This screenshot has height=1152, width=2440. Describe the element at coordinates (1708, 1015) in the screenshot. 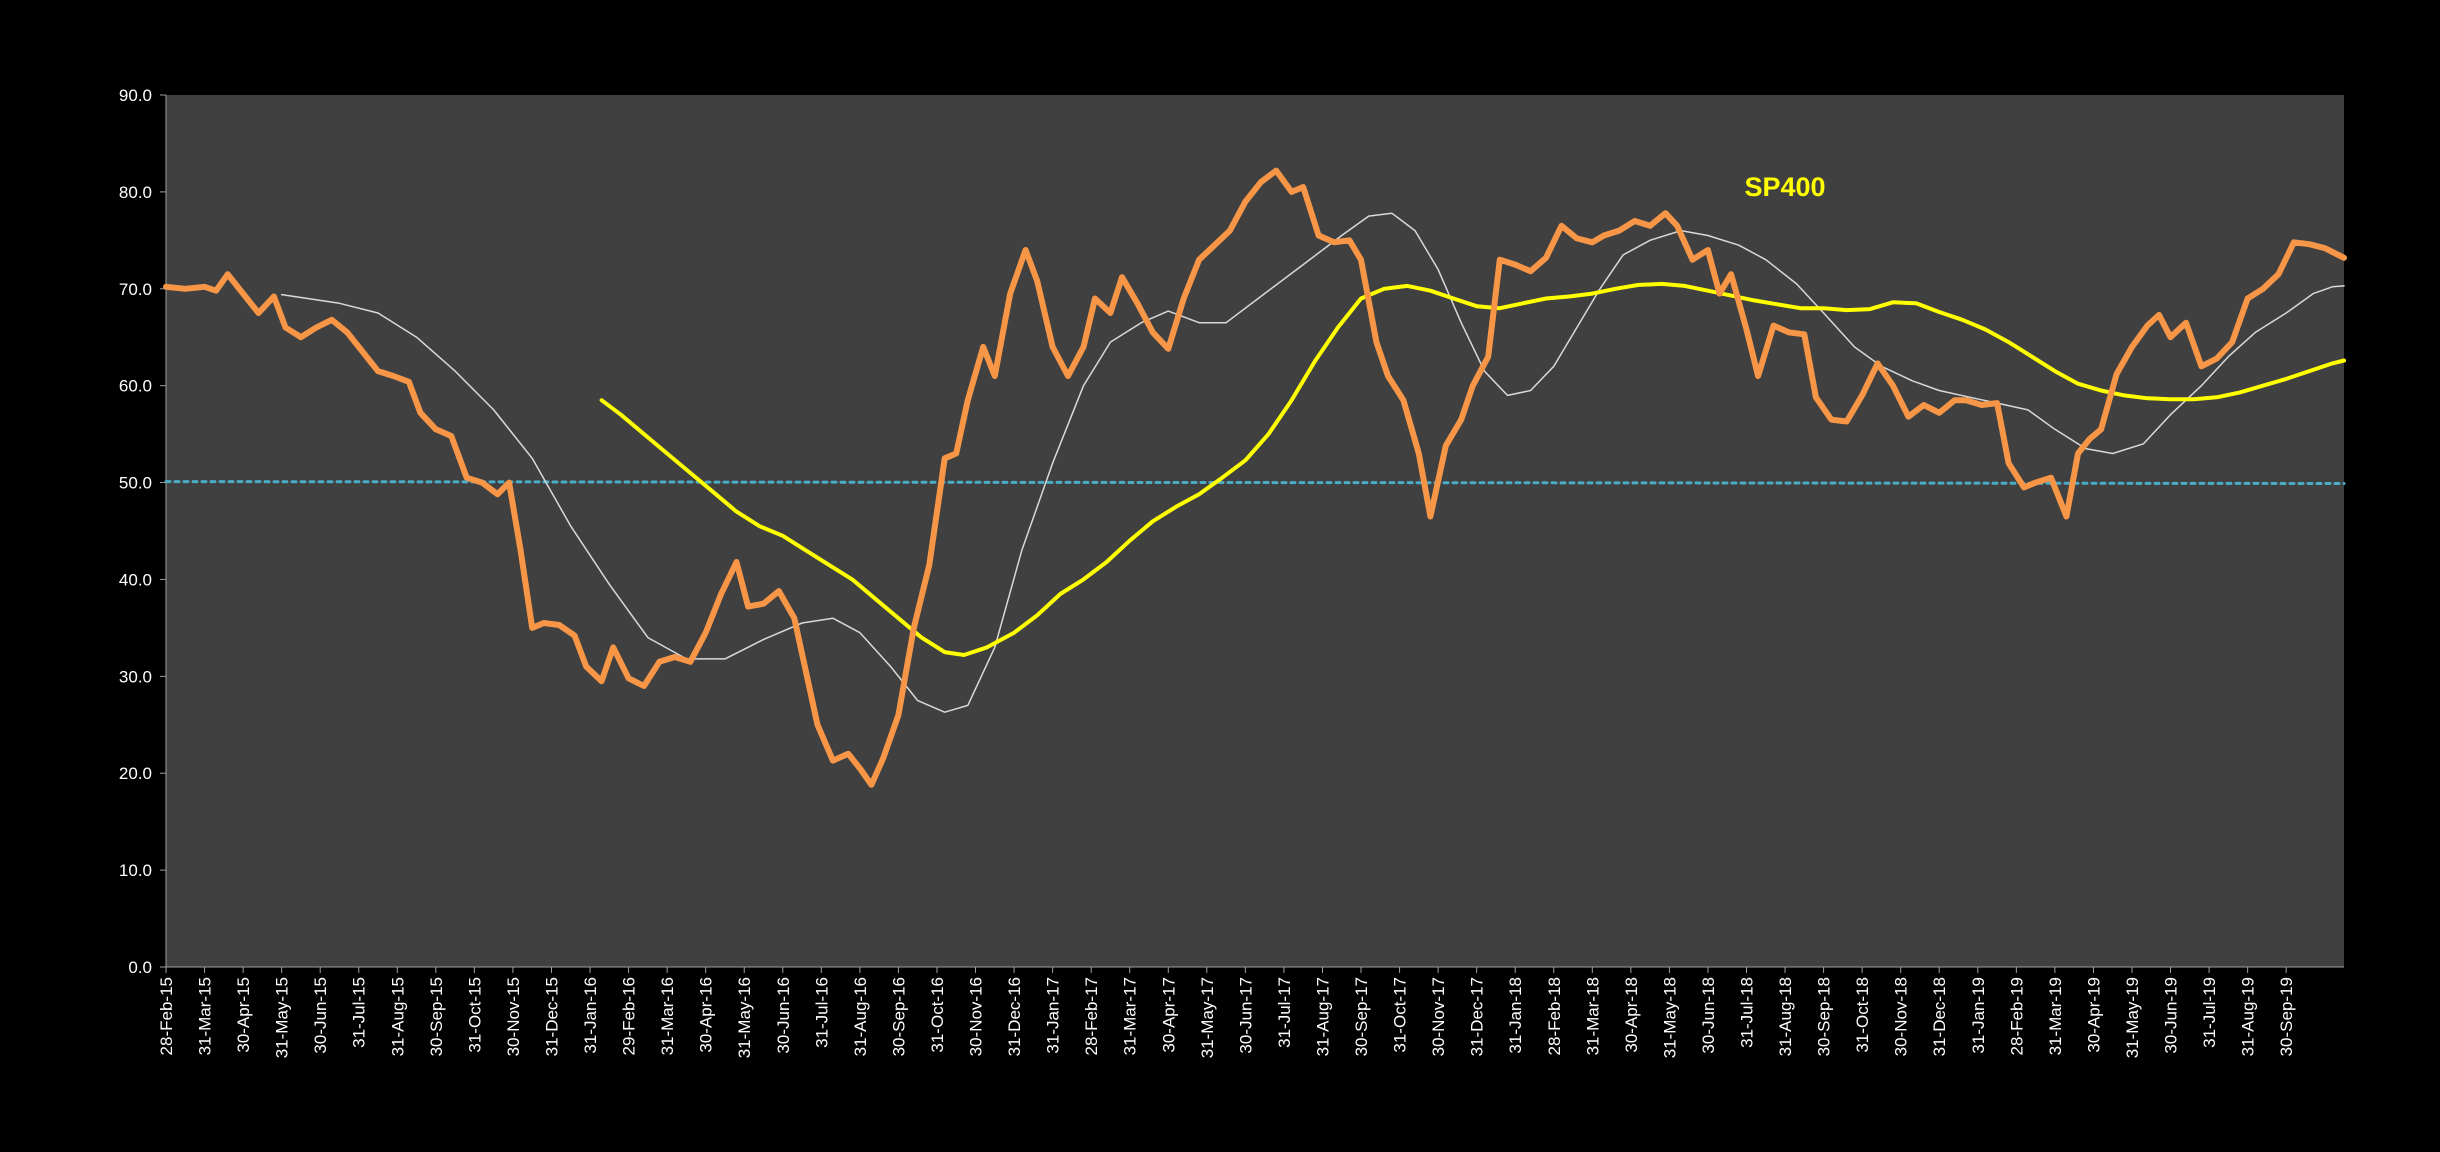

I see `x-tick-label: 30-Jun-18` at that location.